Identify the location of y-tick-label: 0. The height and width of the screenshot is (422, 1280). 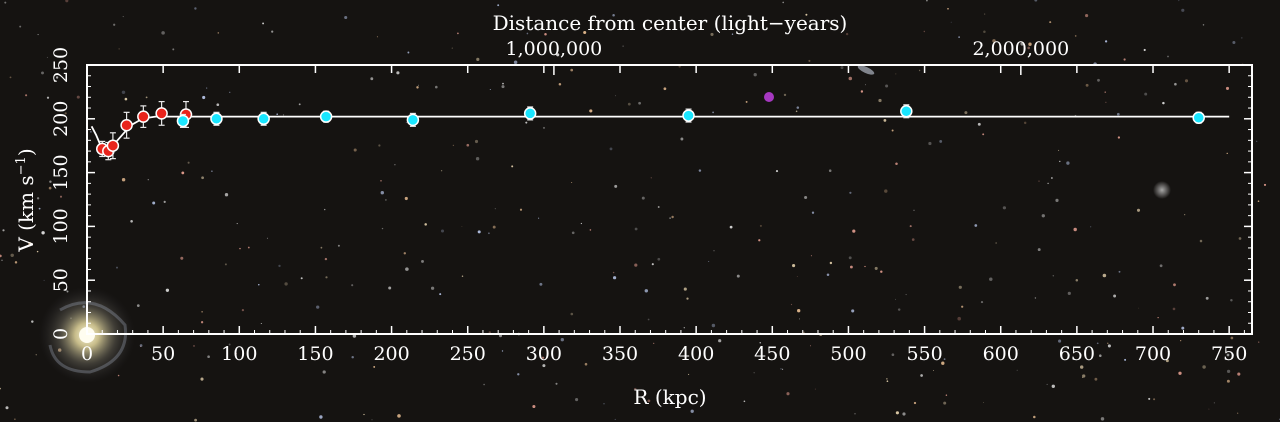
(61, 334).